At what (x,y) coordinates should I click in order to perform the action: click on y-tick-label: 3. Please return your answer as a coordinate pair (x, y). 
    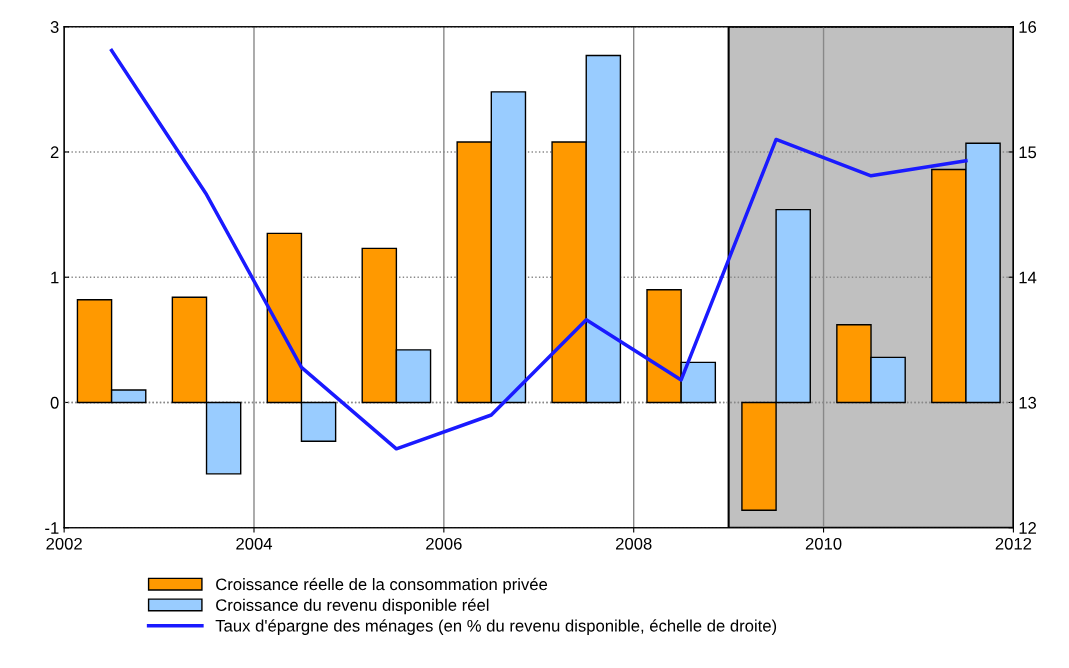
    Looking at the image, I should click on (54, 27).